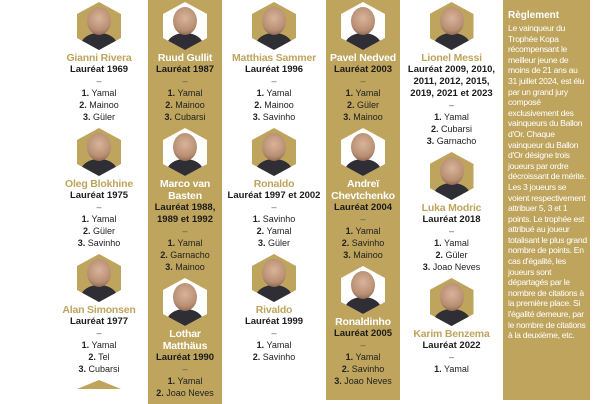  What do you see at coordinates (274, 69) in the screenshot?
I see `laureate-years: Lauréat 1996` at bounding box center [274, 69].